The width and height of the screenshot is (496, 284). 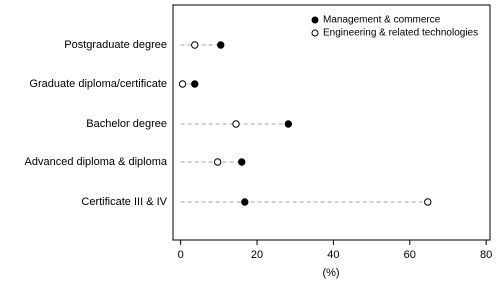 What do you see at coordinates (115, 45) in the screenshot?
I see `y-tick-label: Postgraduate degree` at bounding box center [115, 45].